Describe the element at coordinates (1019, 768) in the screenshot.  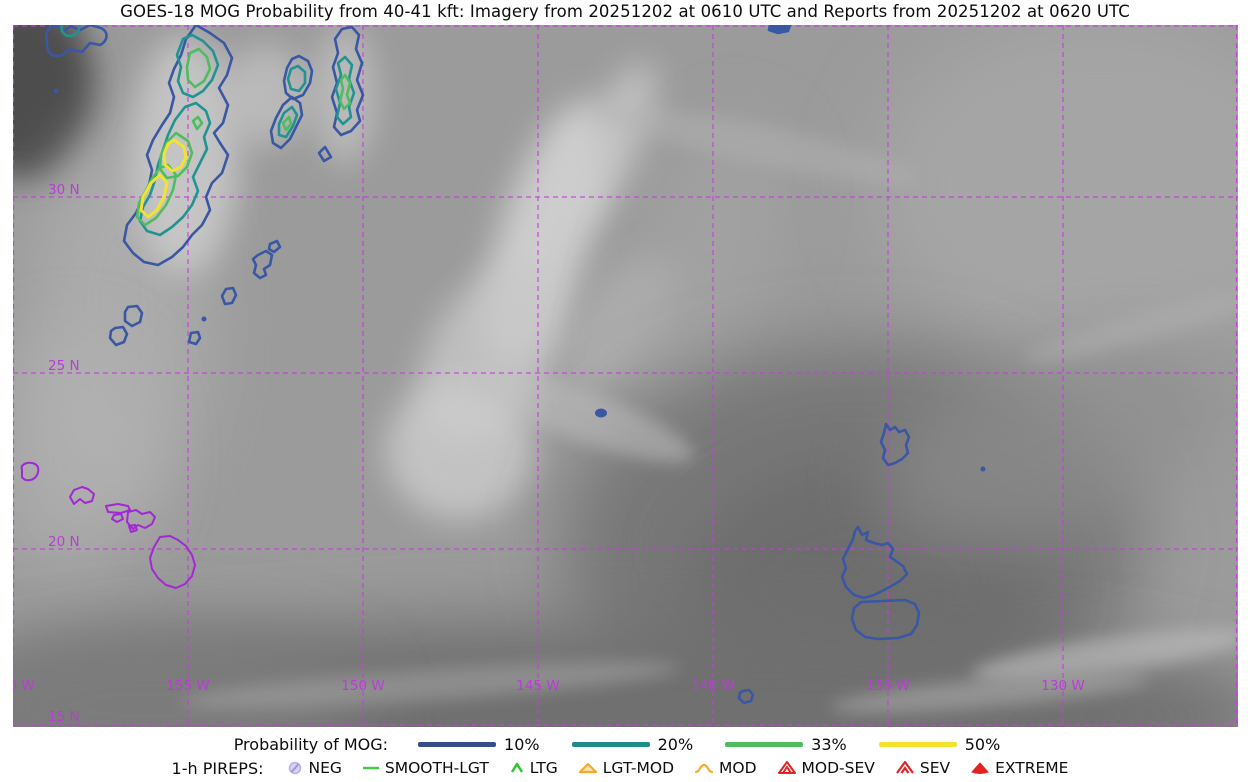
I see `pirep-item-extreme: EXTREME` at that location.